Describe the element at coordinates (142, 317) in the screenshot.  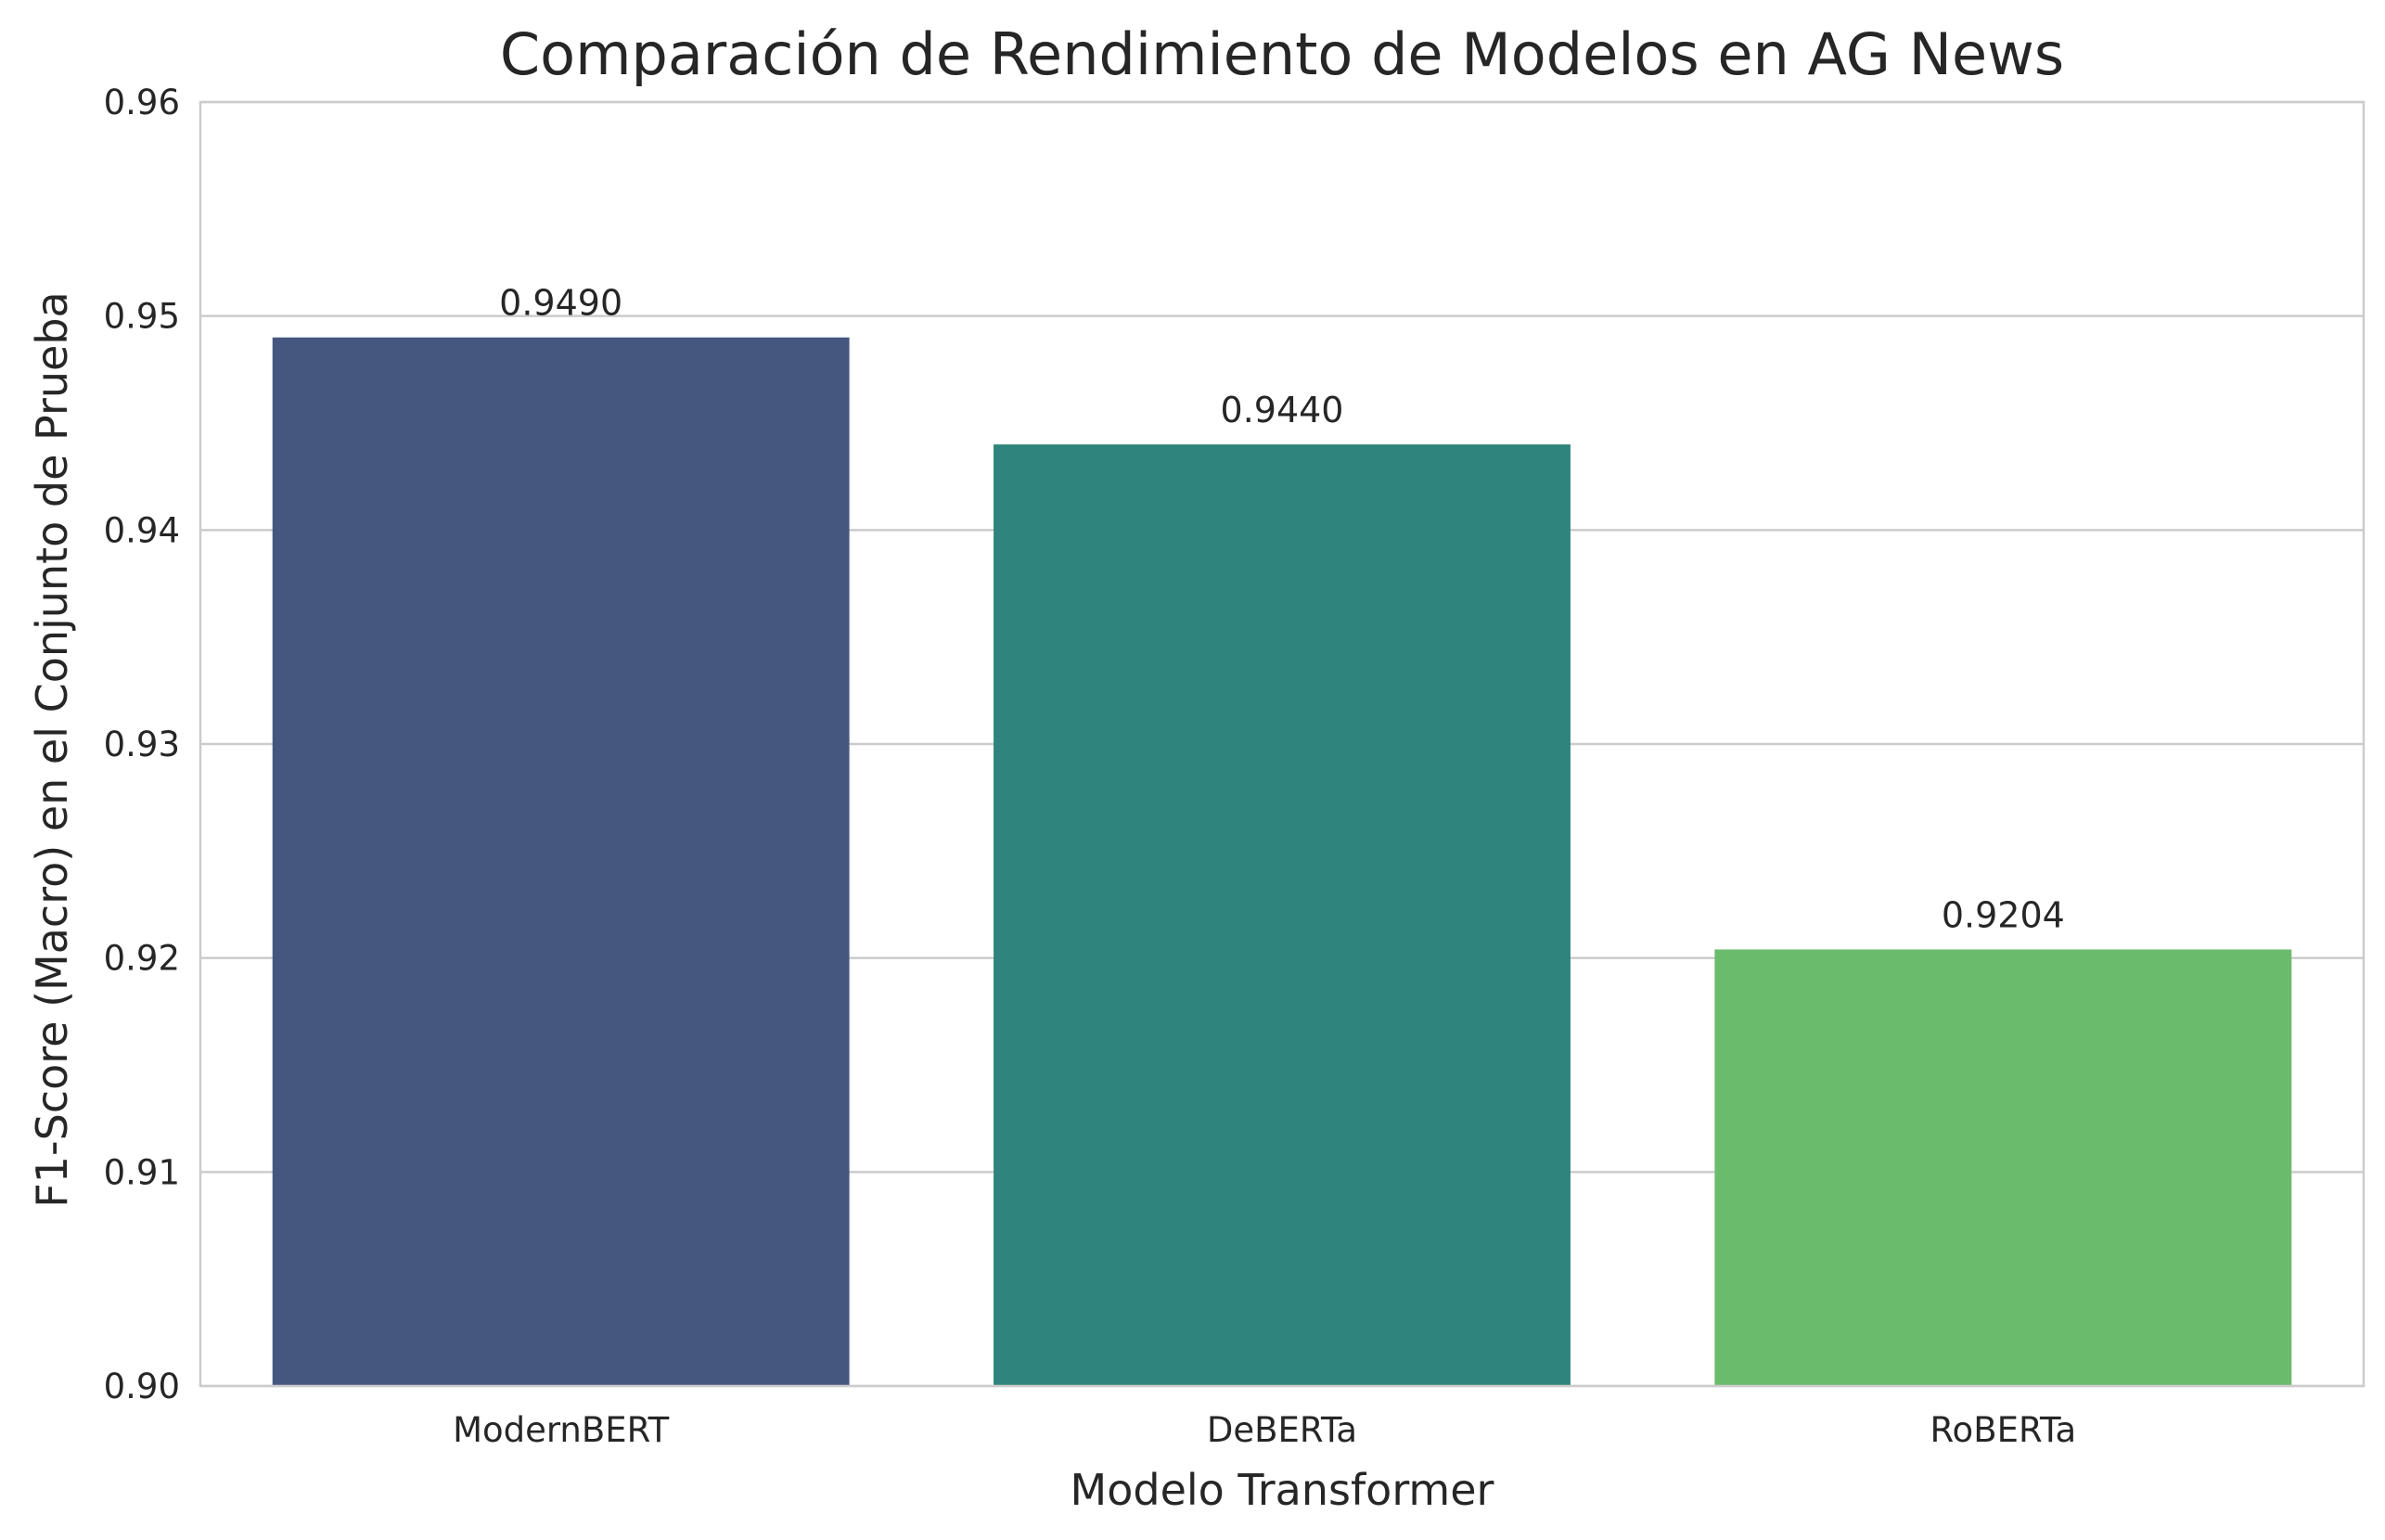
I see `y-tick-label: 0.95` at that location.